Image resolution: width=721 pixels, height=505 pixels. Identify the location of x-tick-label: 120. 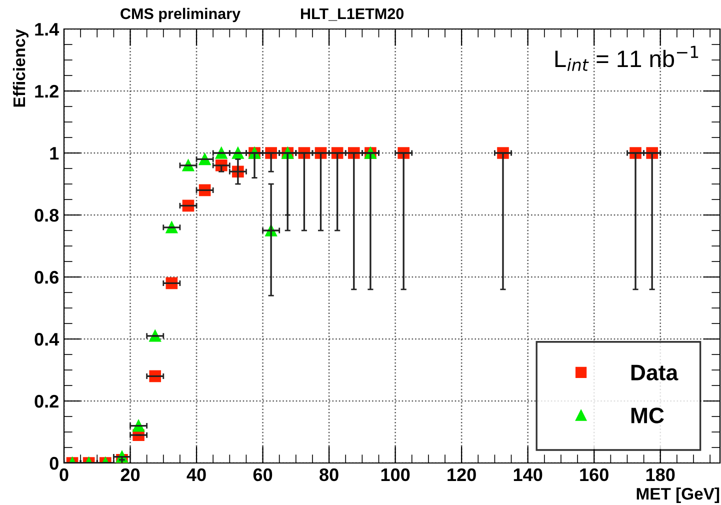
(462, 475).